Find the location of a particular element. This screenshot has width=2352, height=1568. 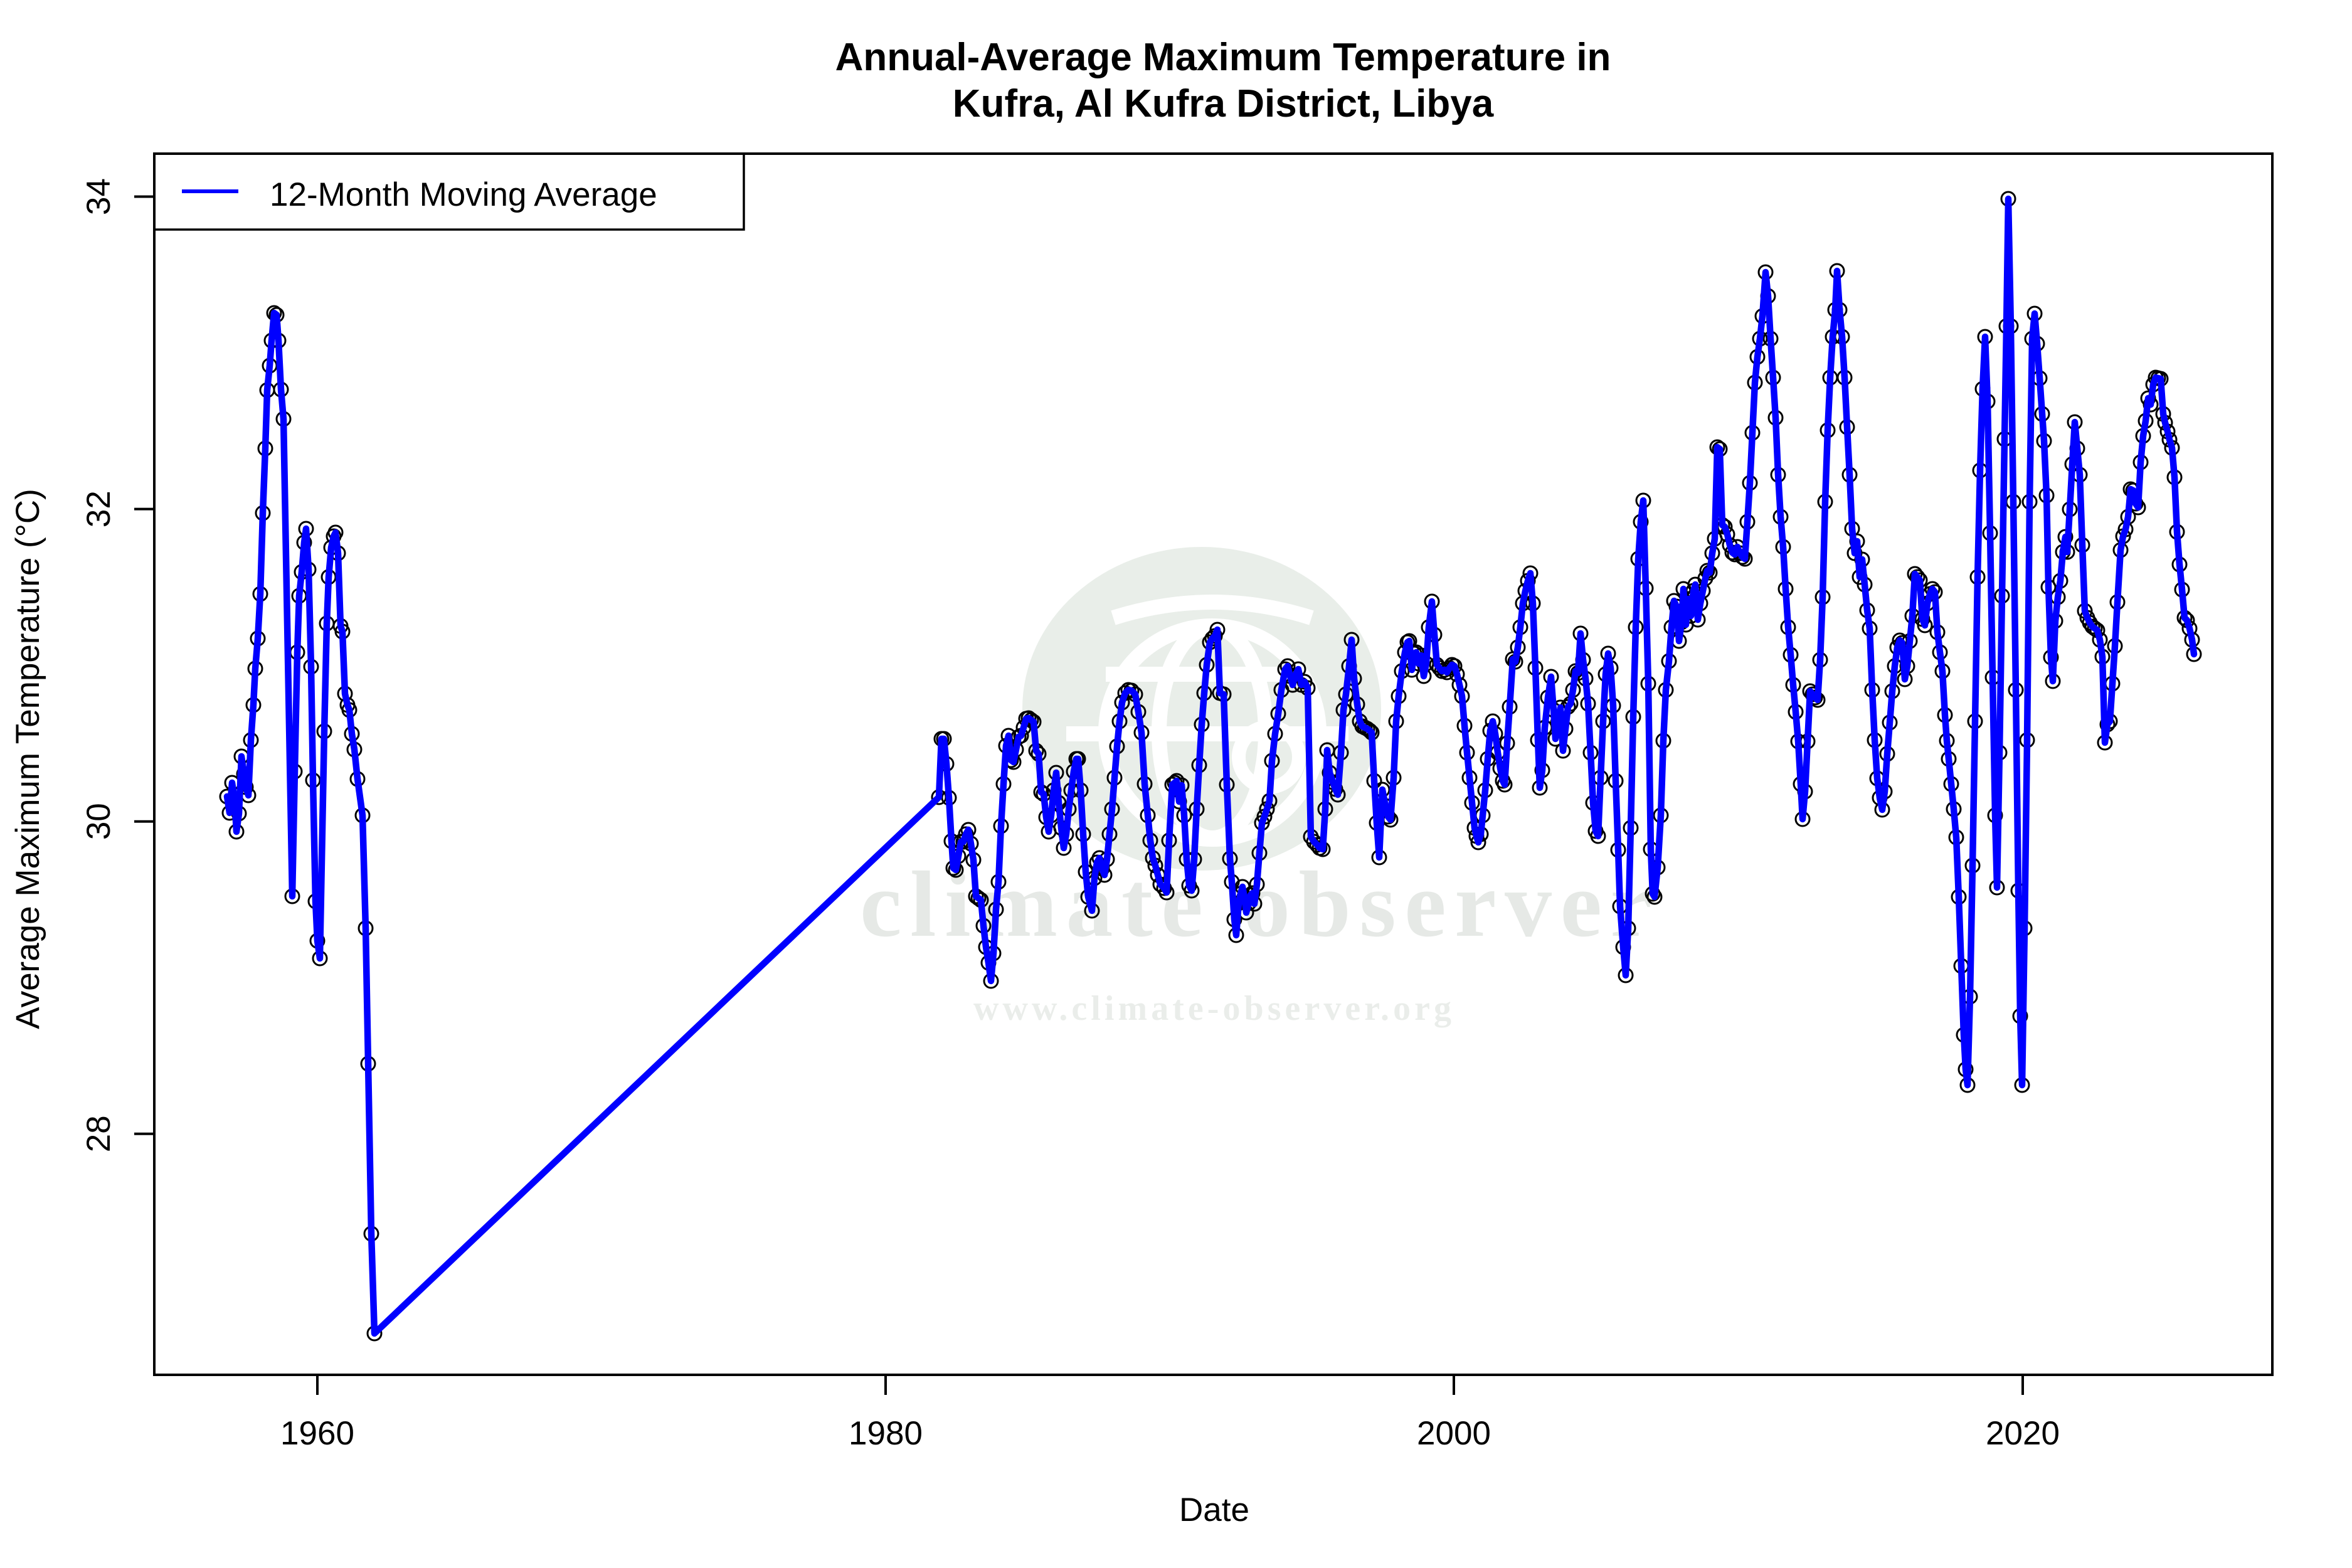

svg-text:Annual-Average Maximum Tempera: Annual-Average Maximum Temperature in is located at coordinates (1223, 57).